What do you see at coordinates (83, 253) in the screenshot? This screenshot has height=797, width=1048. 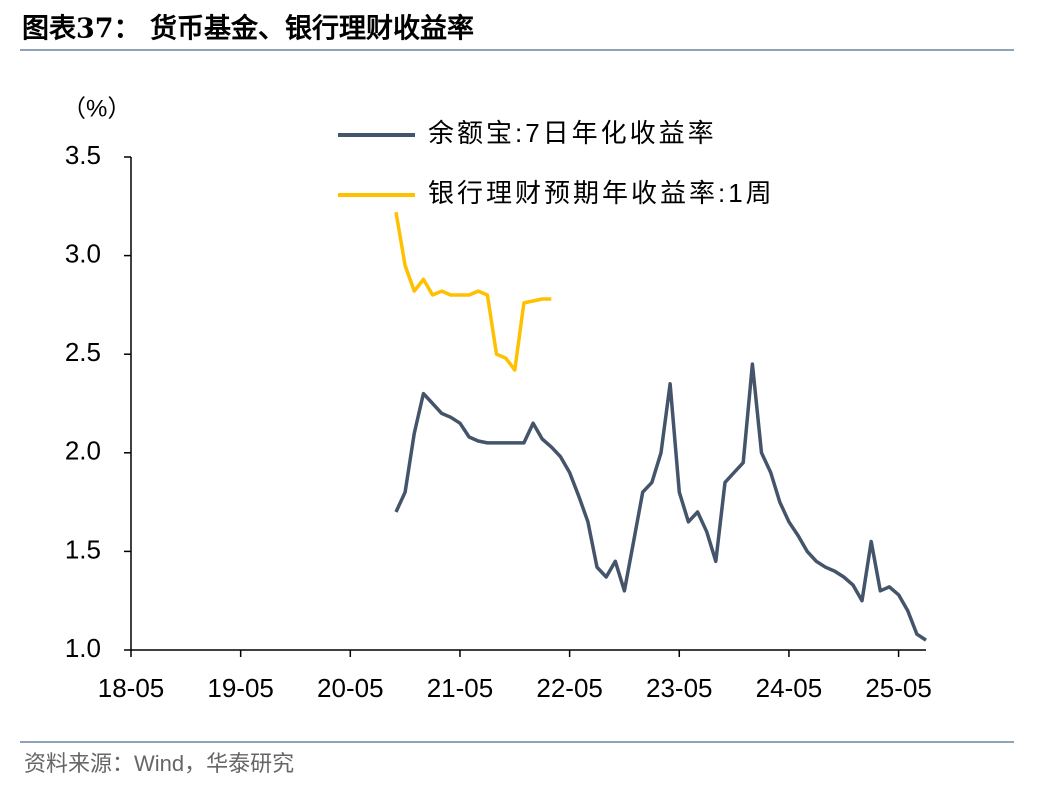 I see `y-tick-label: 3.0` at bounding box center [83, 253].